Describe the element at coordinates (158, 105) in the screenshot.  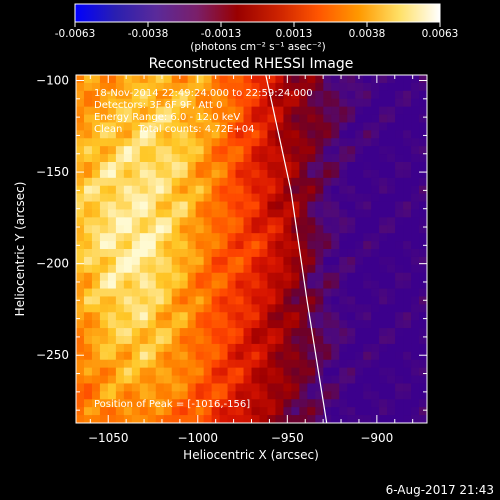
I see `annotation-detectors: Detectors: 3F 6F 9F, Att 0` at that location.